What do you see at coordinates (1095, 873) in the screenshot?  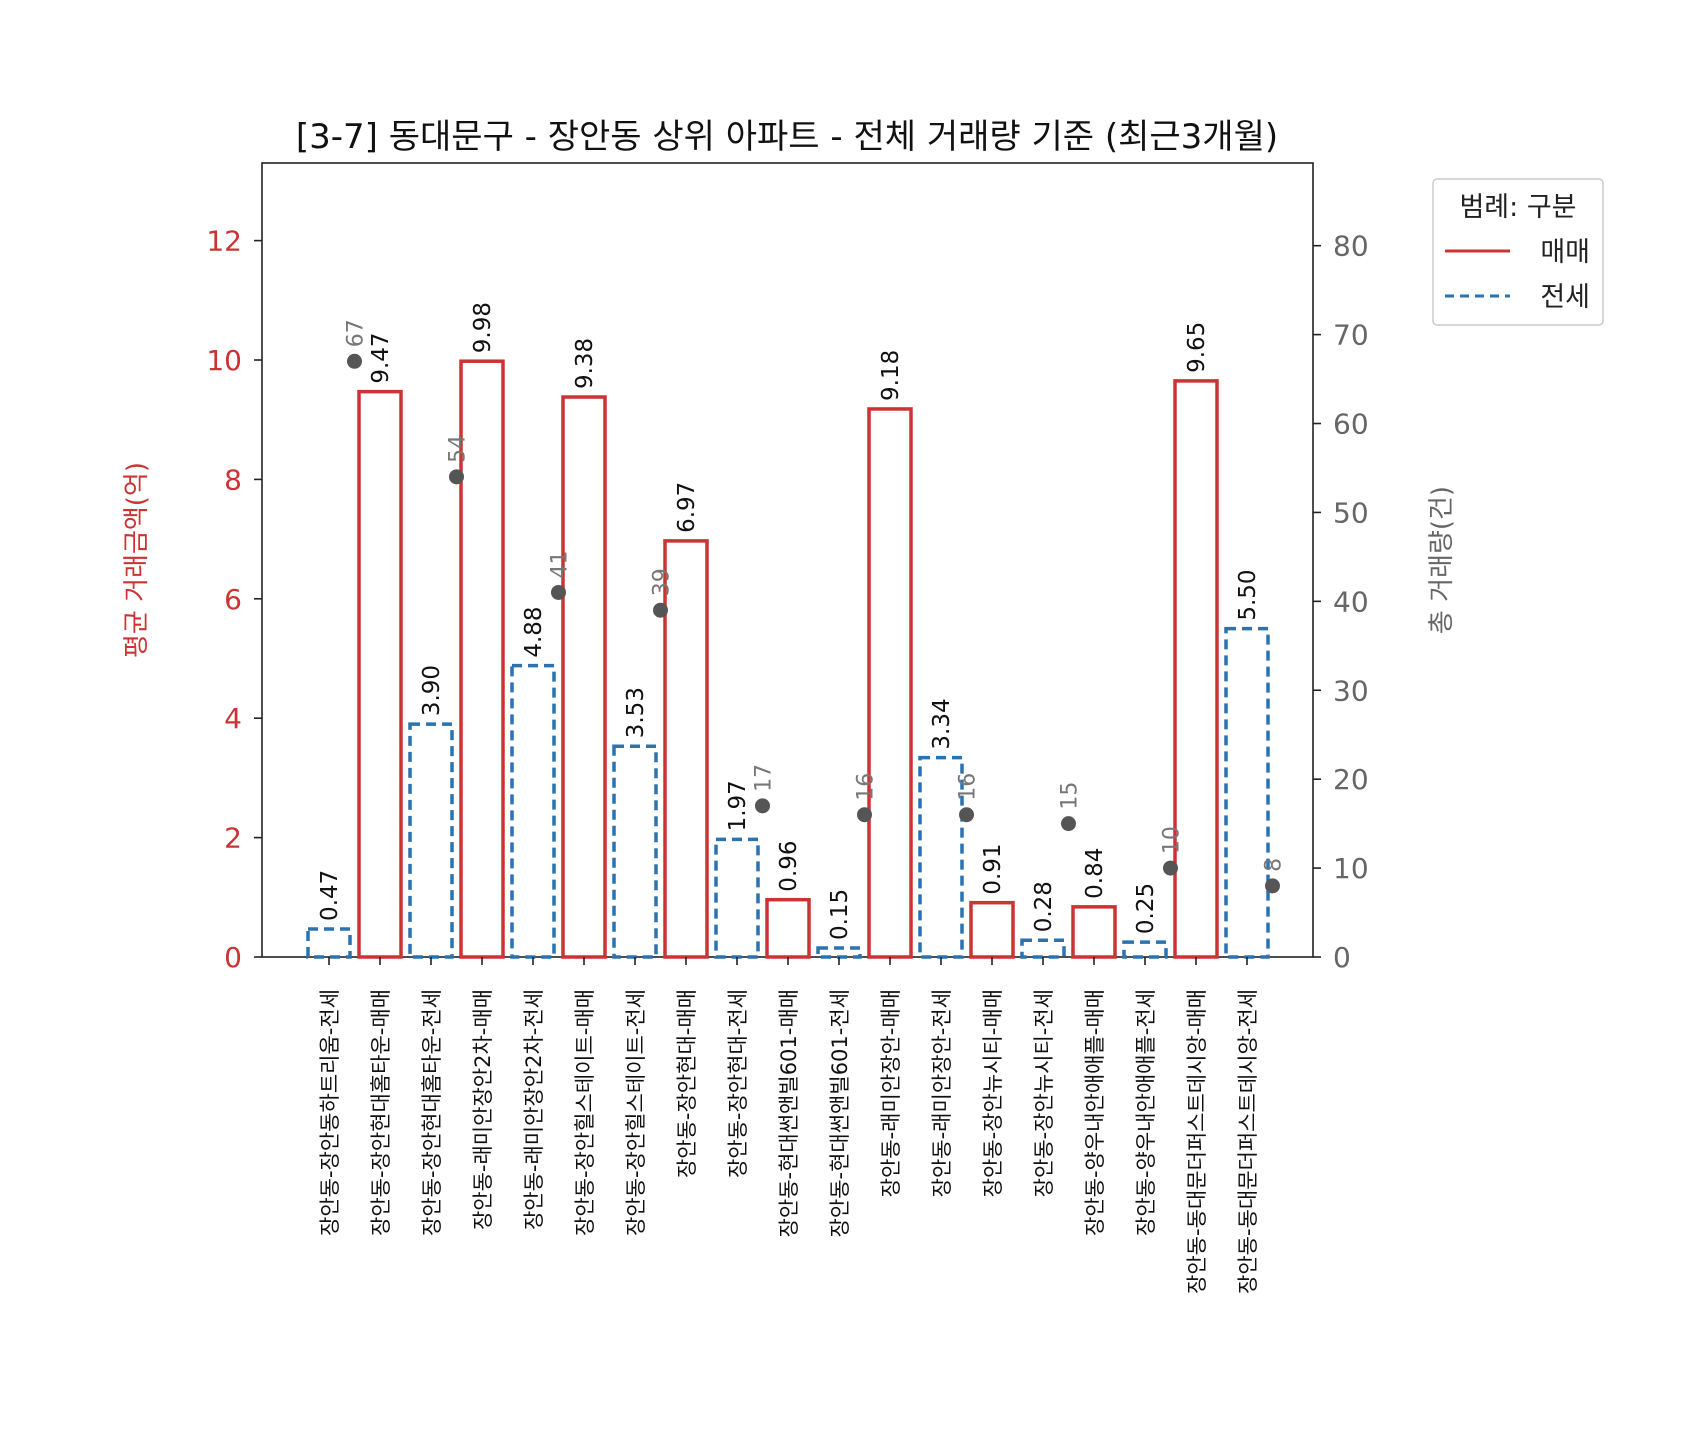 I see `bar-value-label: 0.84` at bounding box center [1095, 873].